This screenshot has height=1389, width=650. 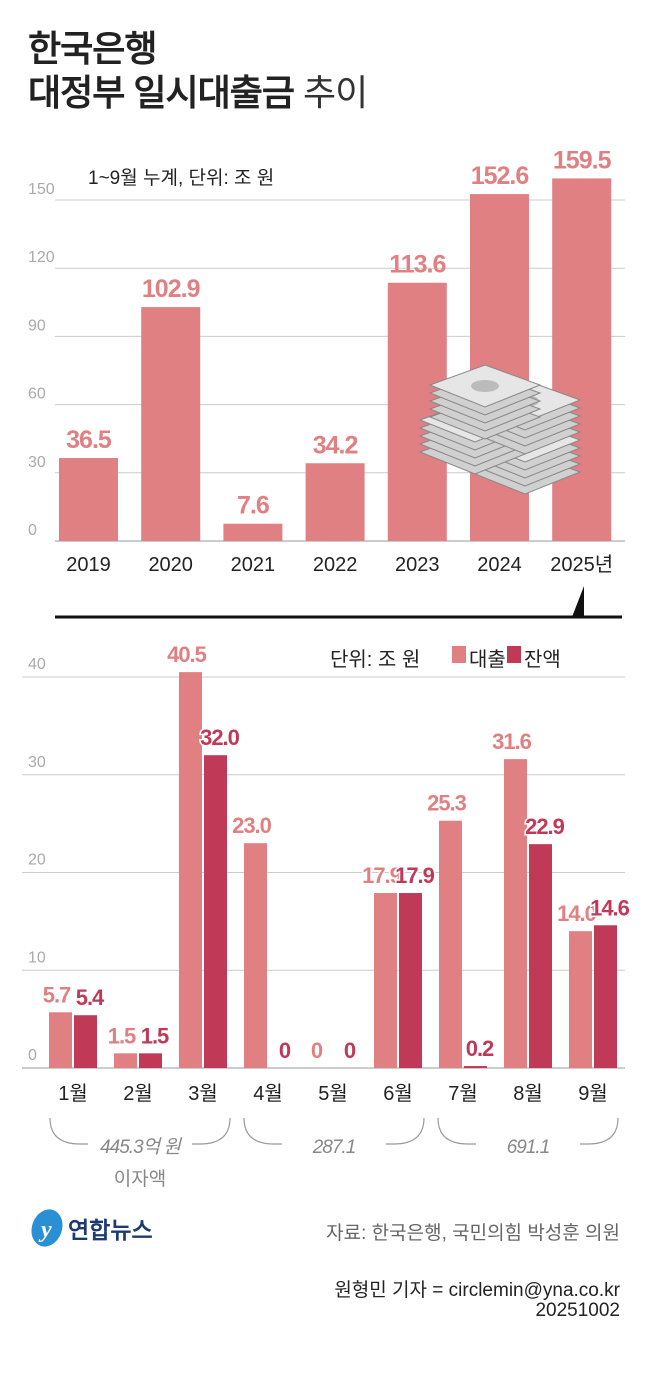 I want to click on x-tick-label: 2021, so click(x=253, y=565).